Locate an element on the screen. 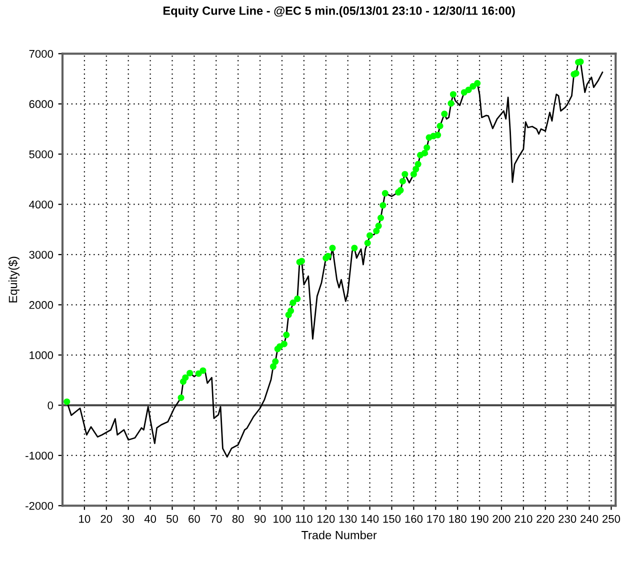 This screenshot has width=625, height=565. y-tick-label: -2000 is located at coordinates (40, 506).